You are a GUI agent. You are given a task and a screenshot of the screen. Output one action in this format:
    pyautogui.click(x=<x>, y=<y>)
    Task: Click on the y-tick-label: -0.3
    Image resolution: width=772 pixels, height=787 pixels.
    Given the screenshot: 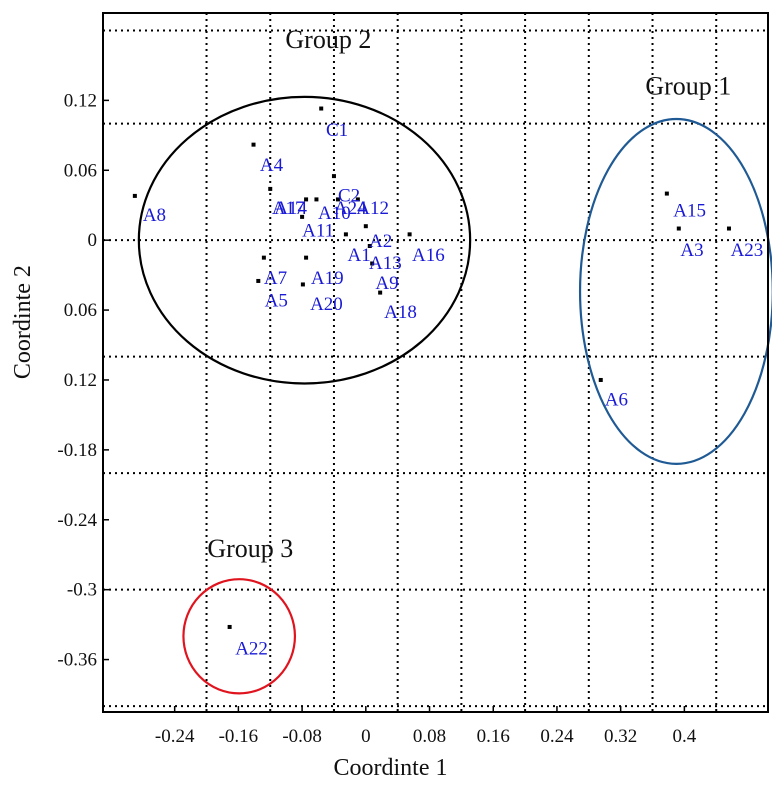 What is the action you would take?
    pyautogui.click(x=82, y=590)
    